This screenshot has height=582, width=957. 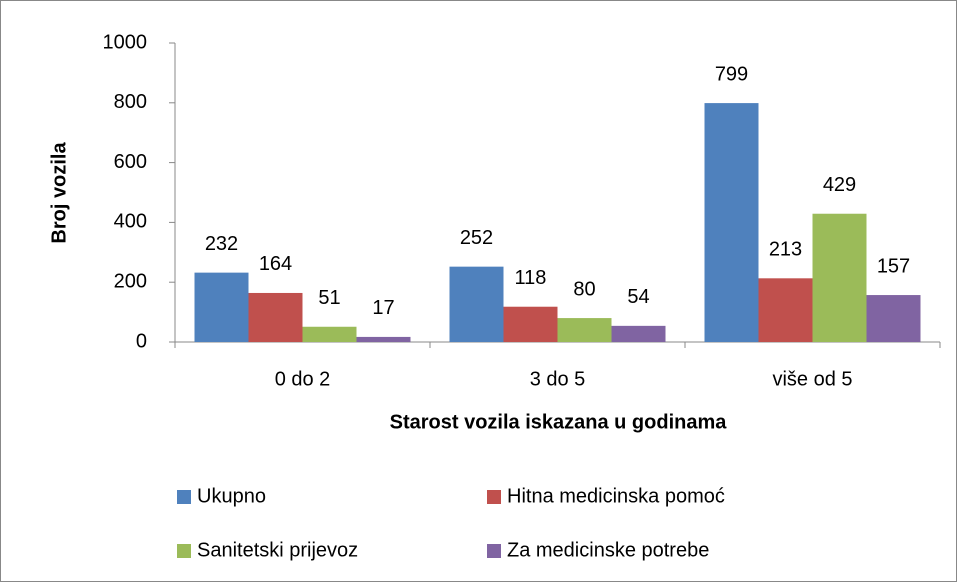 What do you see at coordinates (277, 550) in the screenshot?
I see `legend-label: Sanitetski prijevoz` at bounding box center [277, 550].